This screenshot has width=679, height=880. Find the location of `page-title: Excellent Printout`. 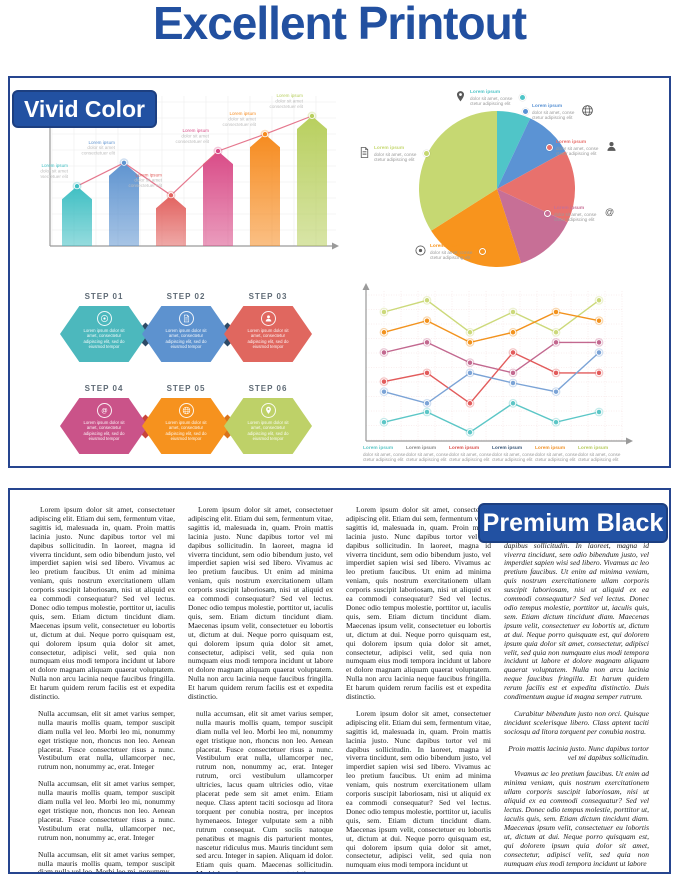

page-title: Excellent Printout is located at coordinates (339, 24).